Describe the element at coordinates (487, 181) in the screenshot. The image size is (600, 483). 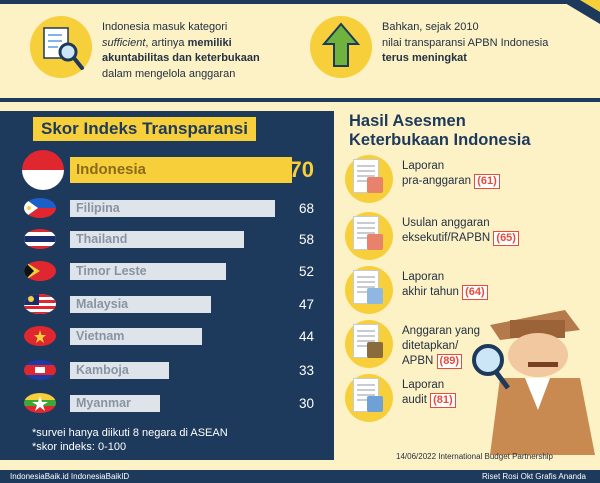
I see `assessment-score: (61)` at that location.